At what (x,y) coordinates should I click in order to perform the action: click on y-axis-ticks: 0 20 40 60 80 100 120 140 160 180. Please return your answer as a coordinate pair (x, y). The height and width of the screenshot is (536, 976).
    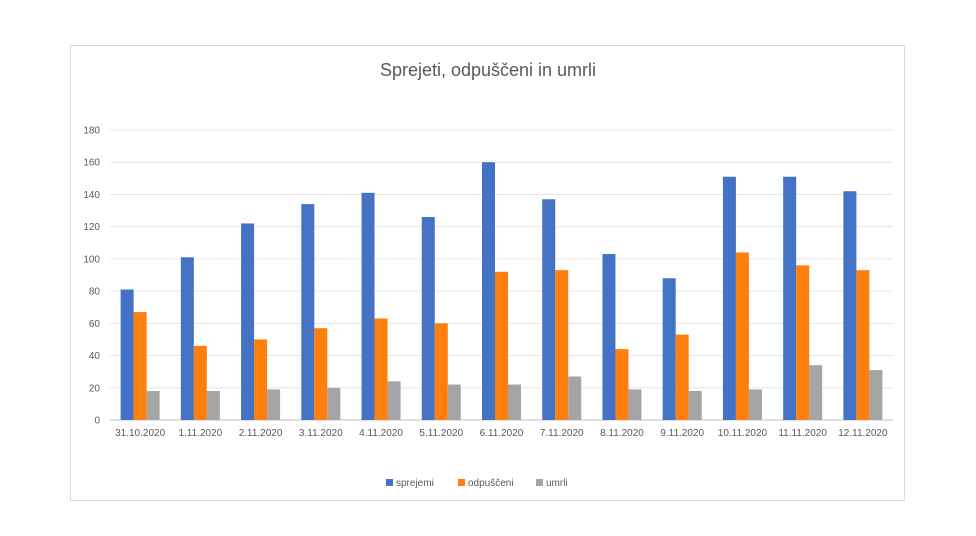
    Looking at the image, I should click on (91, 276).